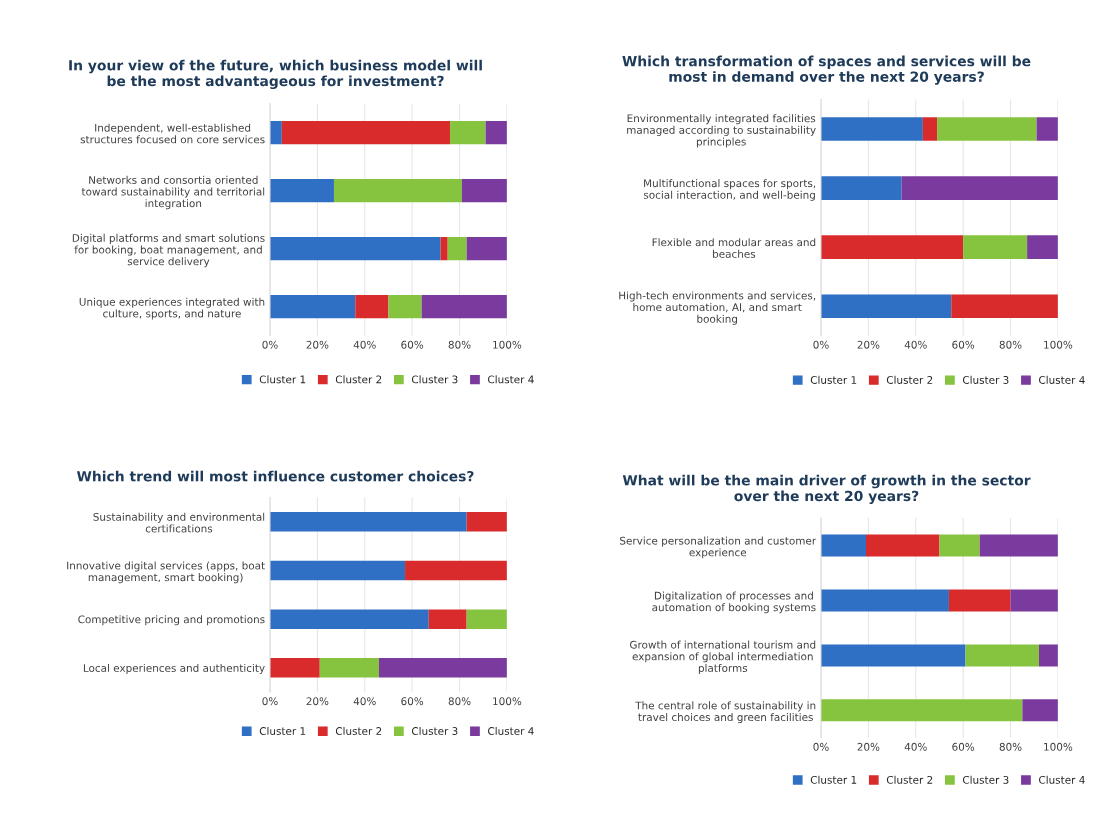 The height and width of the screenshot is (829, 1102). Describe the element at coordinates (172, 308) in the screenshot. I see `y-tick-label: Unique experiences integrated with culture, sports, and nature` at that location.